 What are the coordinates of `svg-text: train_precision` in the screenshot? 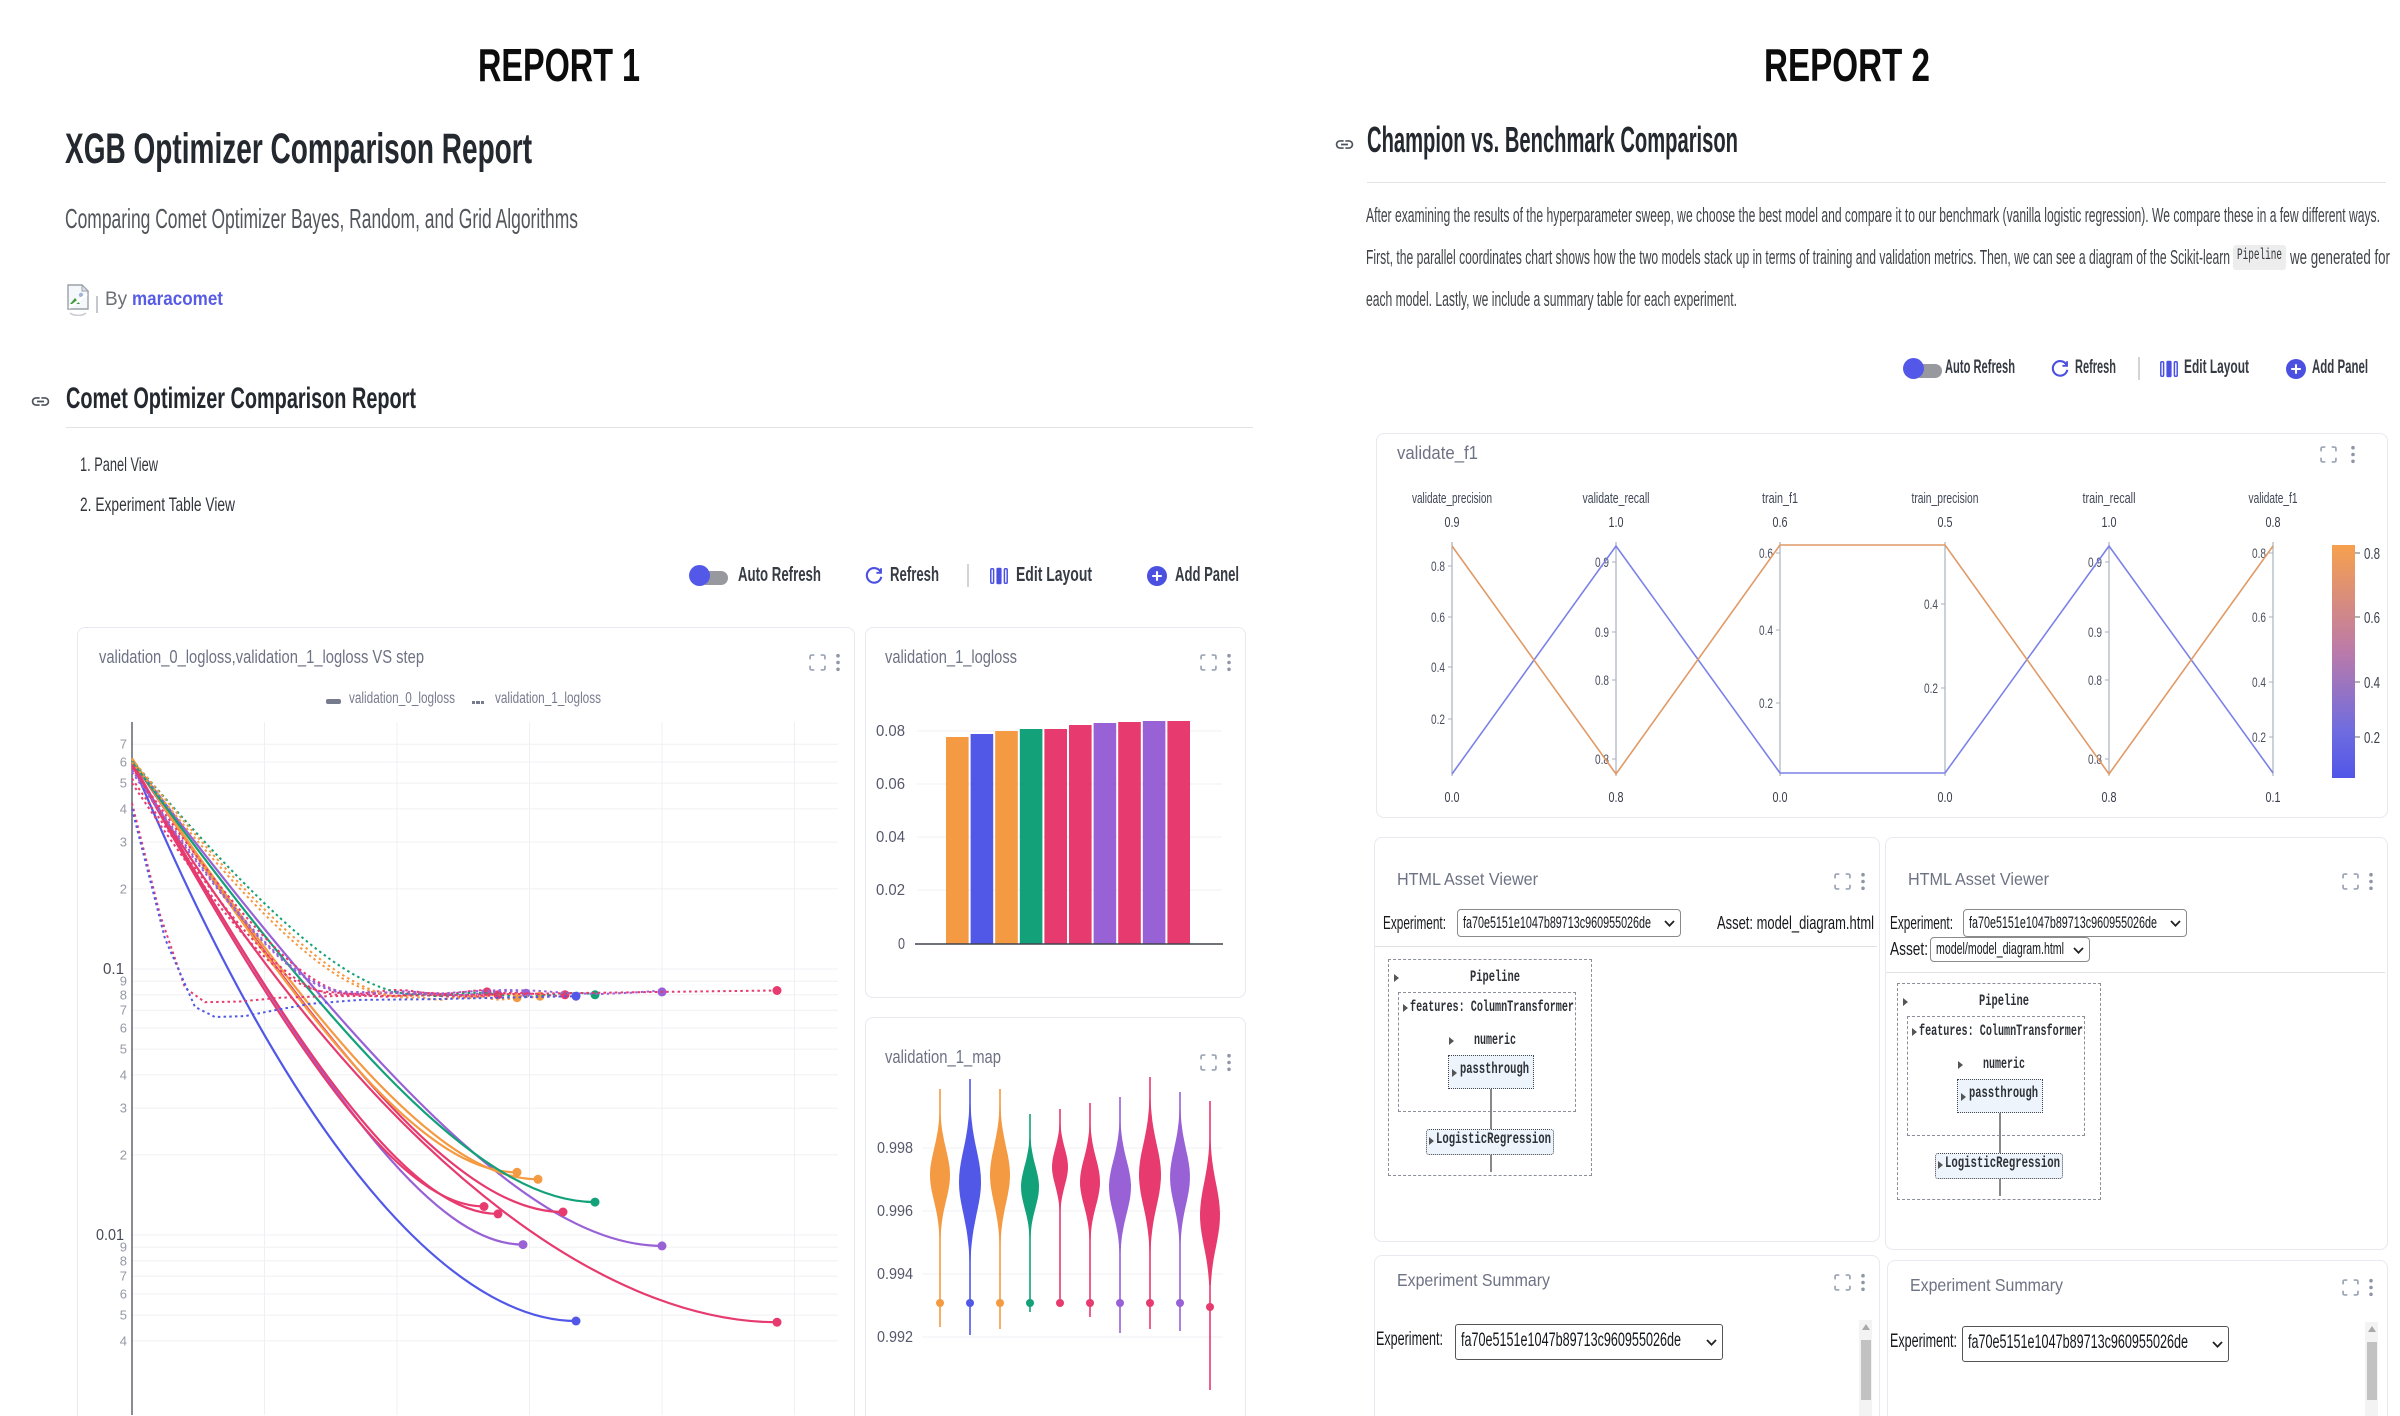 It's located at (1945, 498).